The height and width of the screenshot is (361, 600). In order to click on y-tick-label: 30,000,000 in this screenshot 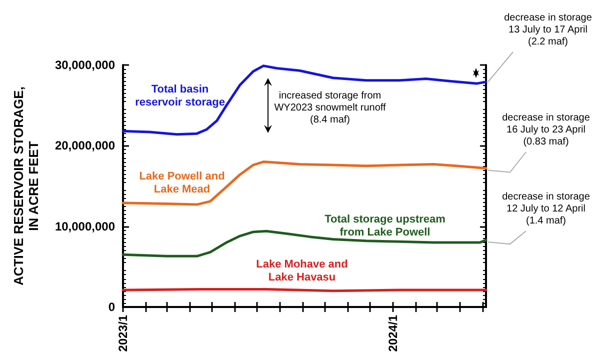, I will do `click(85, 65)`.